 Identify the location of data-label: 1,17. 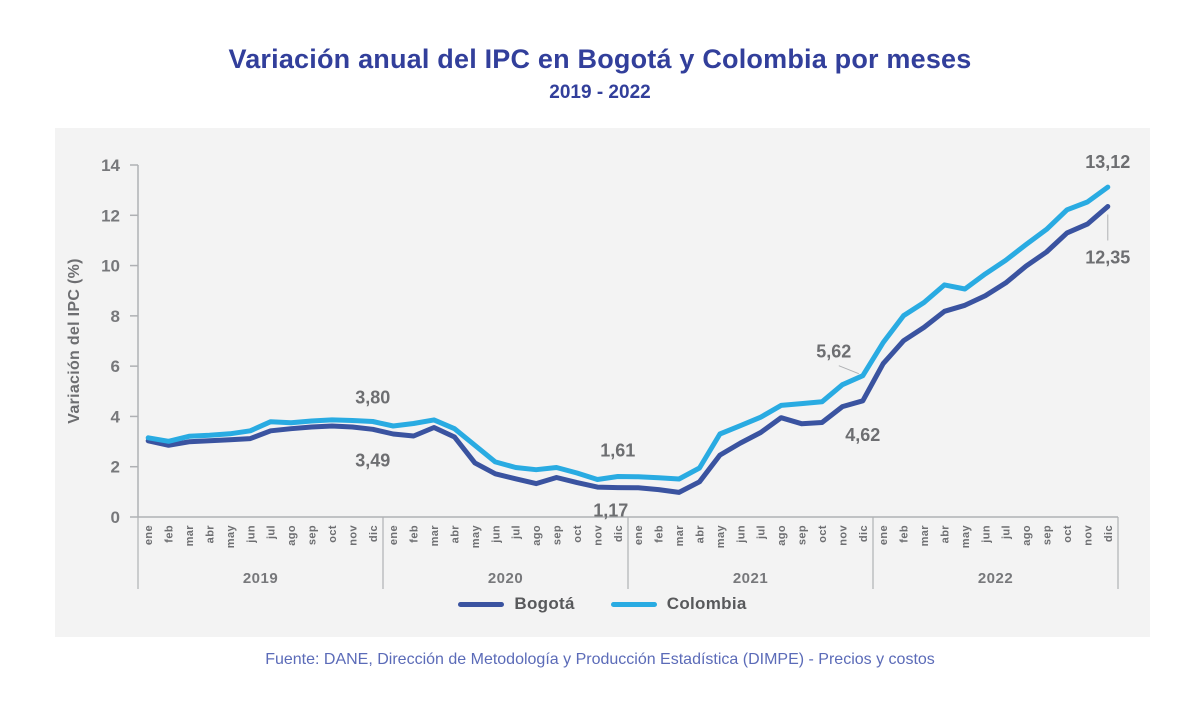
(610, 511).